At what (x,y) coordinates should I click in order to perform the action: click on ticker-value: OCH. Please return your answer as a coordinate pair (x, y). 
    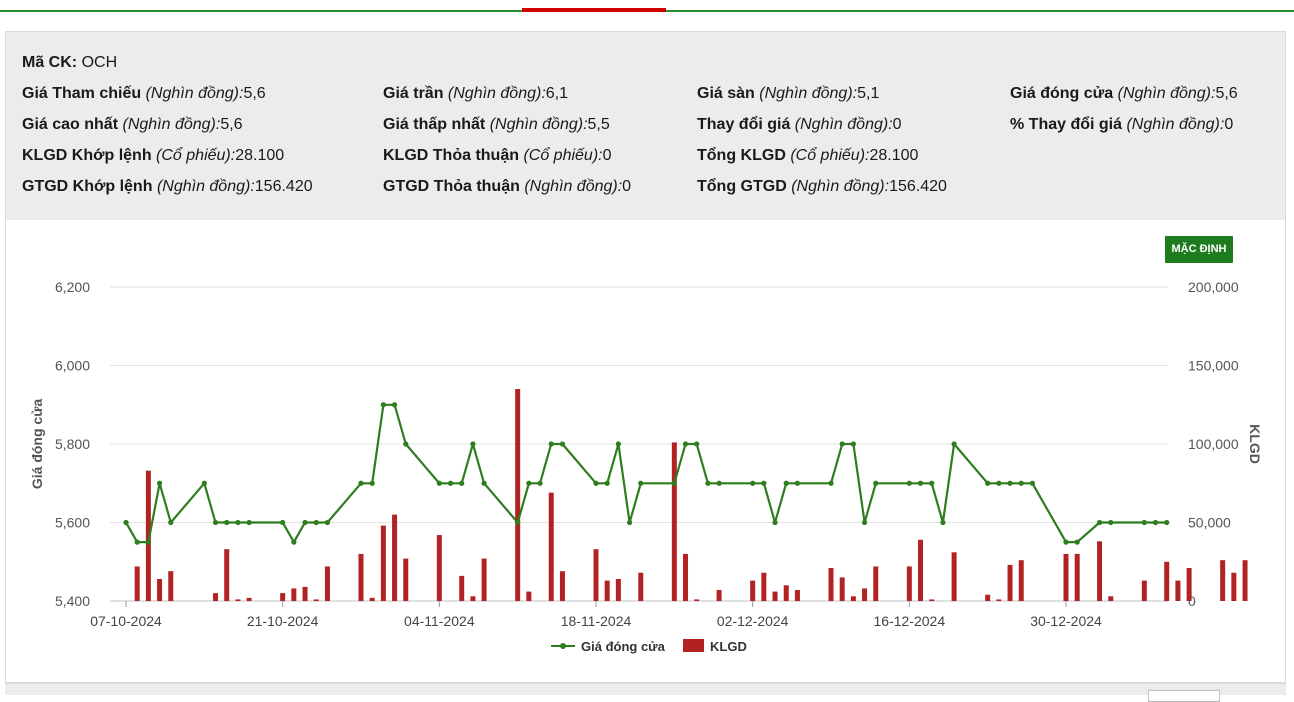
    Looking at the image, I should click on (99, 62).